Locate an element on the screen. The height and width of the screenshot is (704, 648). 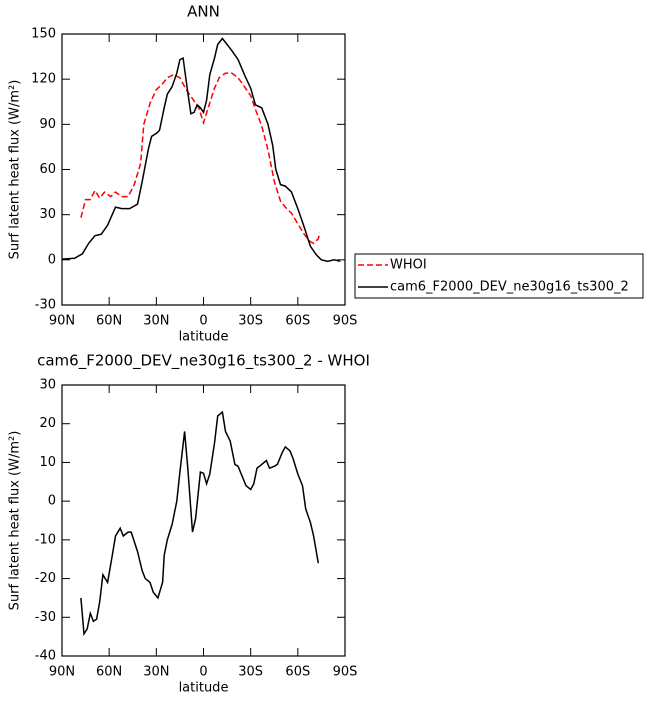
y-tick-label: -10 is located at coordinates (45, 539).